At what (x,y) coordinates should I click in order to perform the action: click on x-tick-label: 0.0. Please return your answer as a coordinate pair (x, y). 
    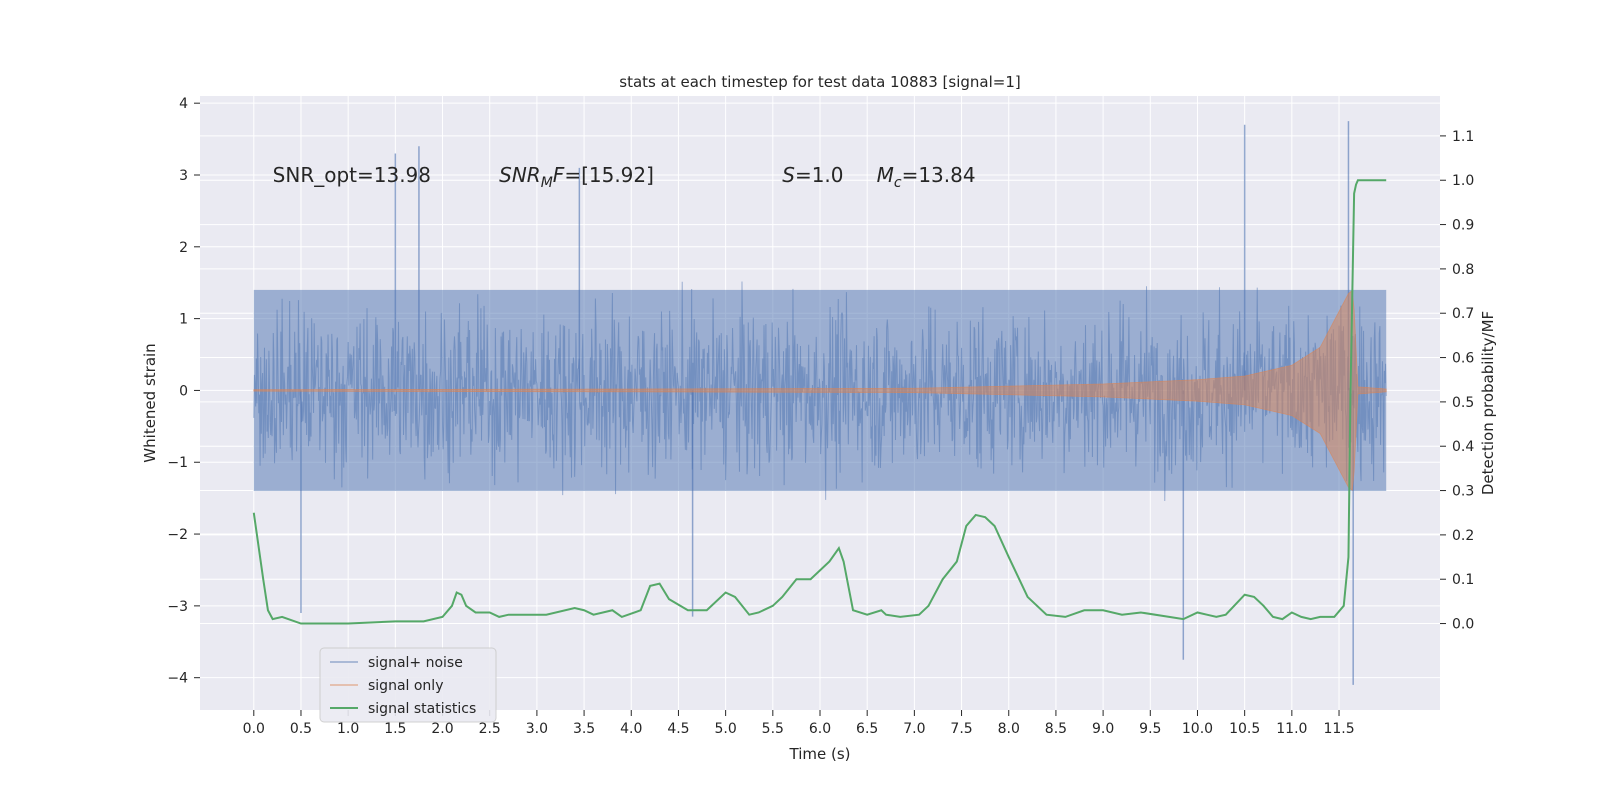
    Looking at the image, I should click on (254, 729).